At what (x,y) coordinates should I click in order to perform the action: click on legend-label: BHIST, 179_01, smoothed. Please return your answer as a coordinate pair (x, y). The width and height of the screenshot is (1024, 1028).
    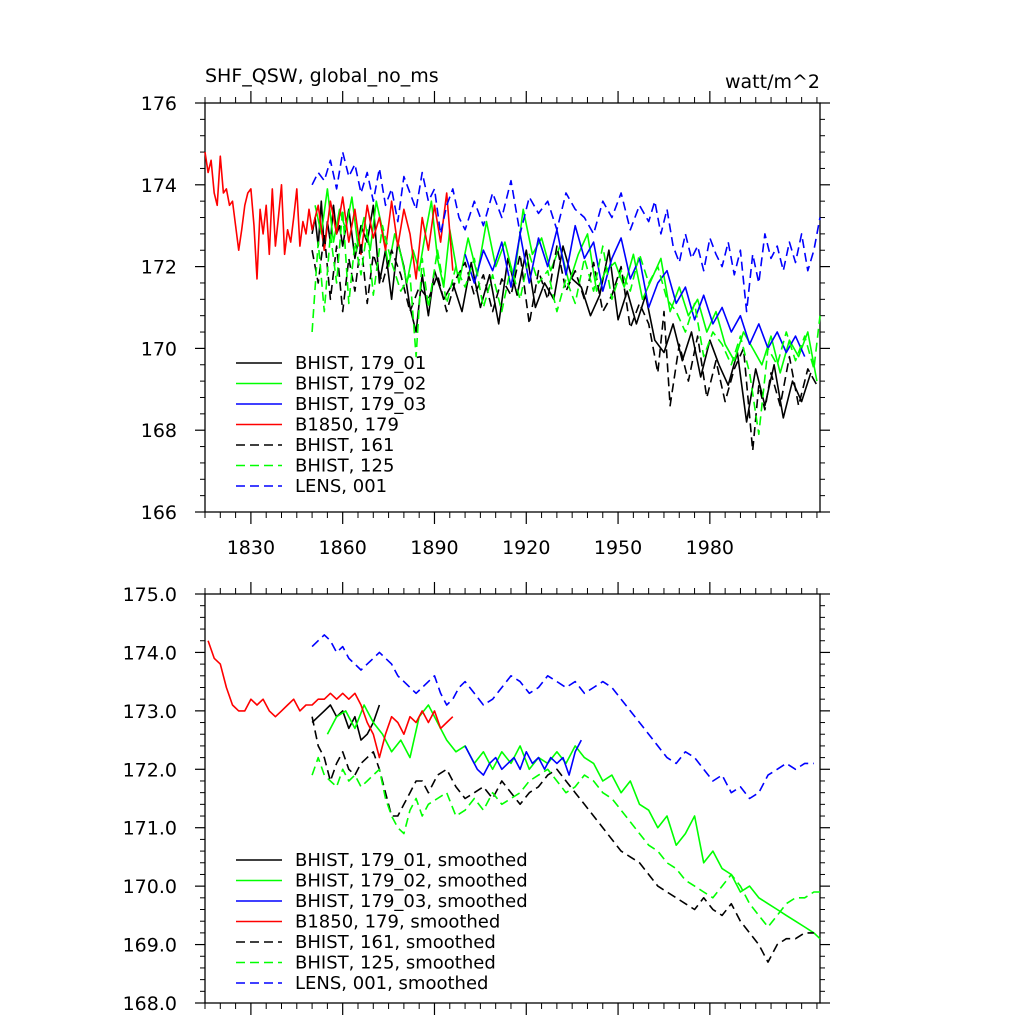
    Looking at the image, I should click on (411, 860).